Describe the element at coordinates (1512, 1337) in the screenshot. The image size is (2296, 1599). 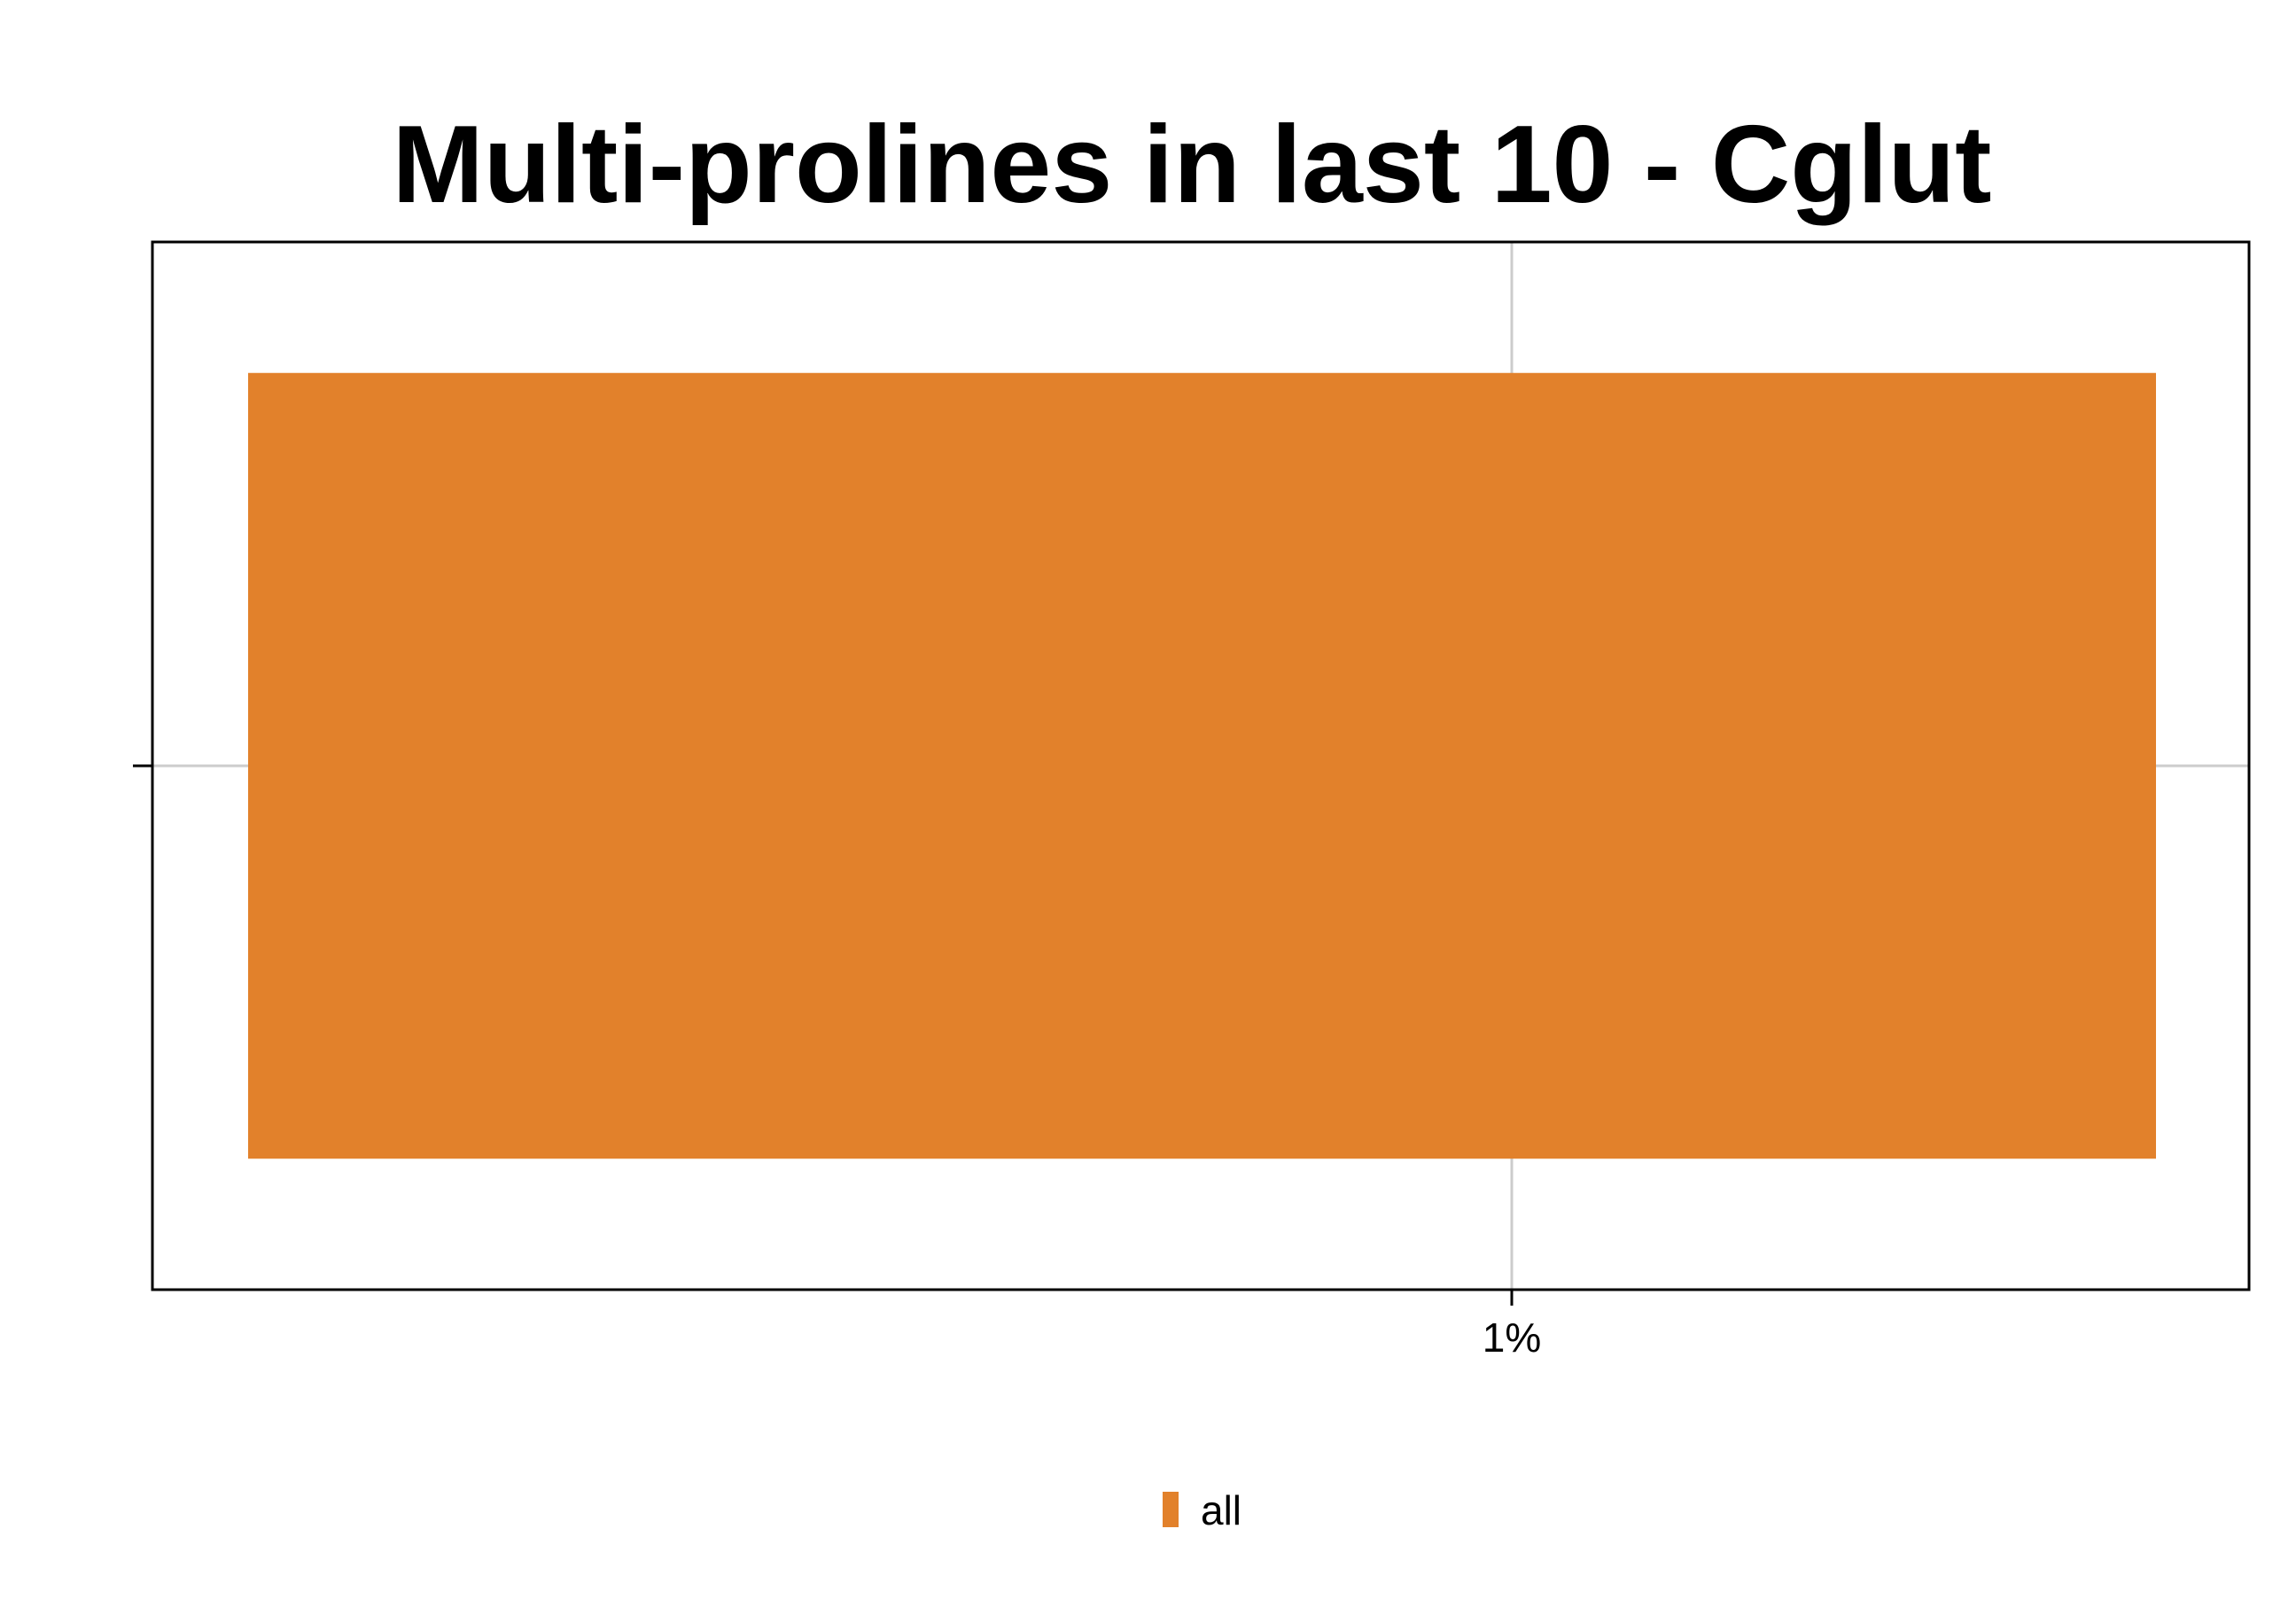
I see `x-tick-label-0: 1%` at that location.